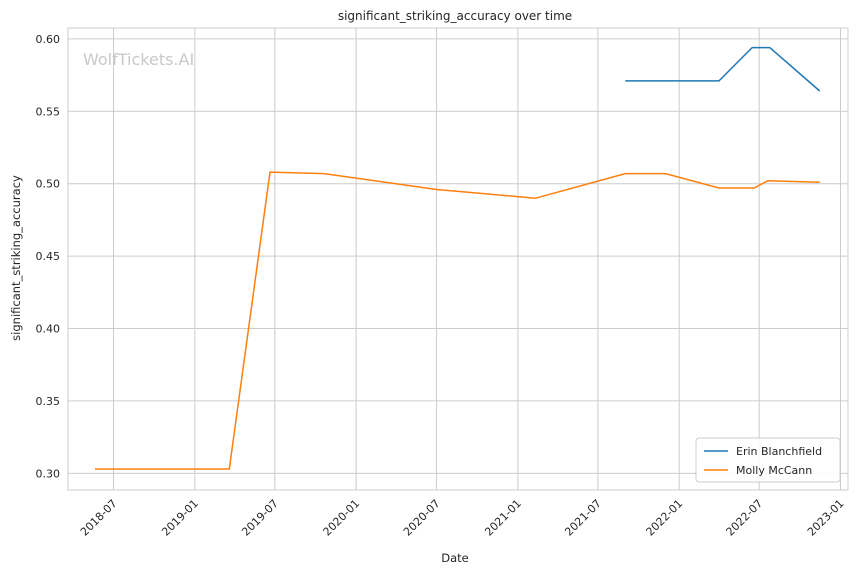  I want to click on x-tick-label: 2022-01, so click(665, 518).